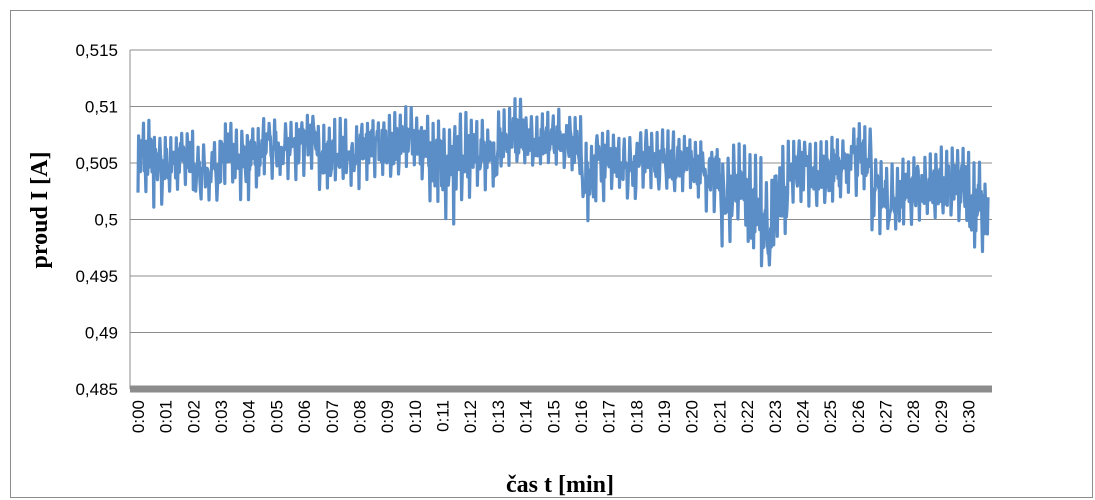 The image size is (1095, 500). I want to click on x-tick-label: 0:03, so click(221, 416).